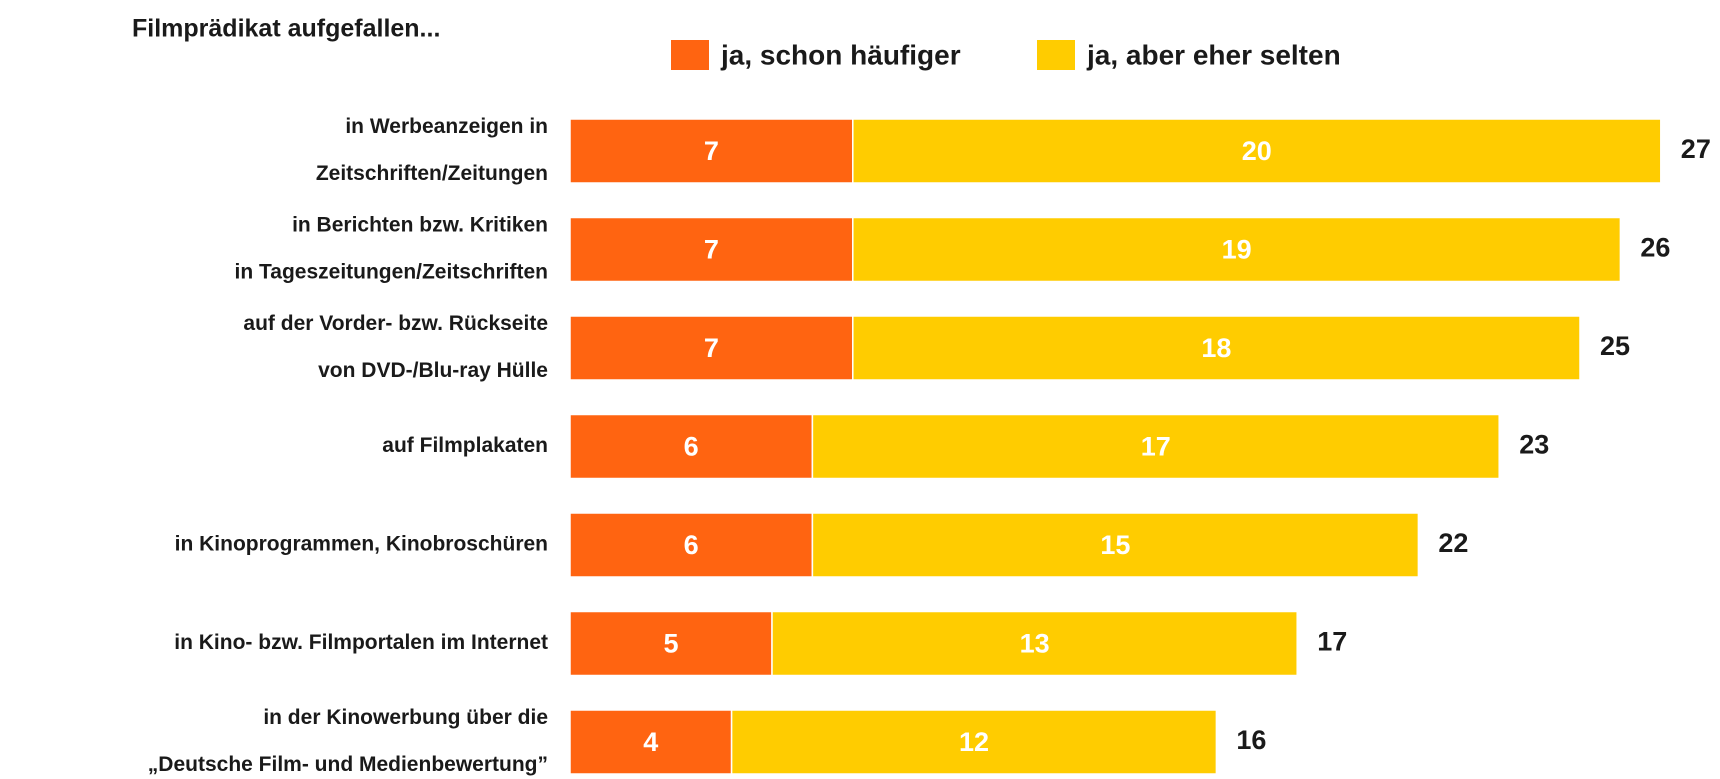  Describe the element at coordinates (395, 323) in the screenshot. I see `category-label: auf der Vorder- bzw. Rückseite` at that location.